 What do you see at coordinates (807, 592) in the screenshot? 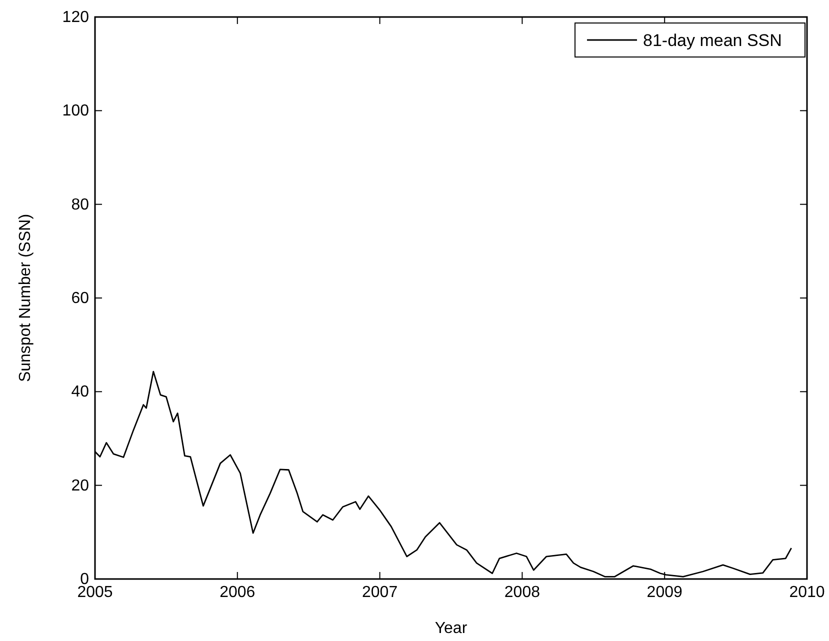
I see `x-tick-label: 2010` at bounding box center [807, 592].